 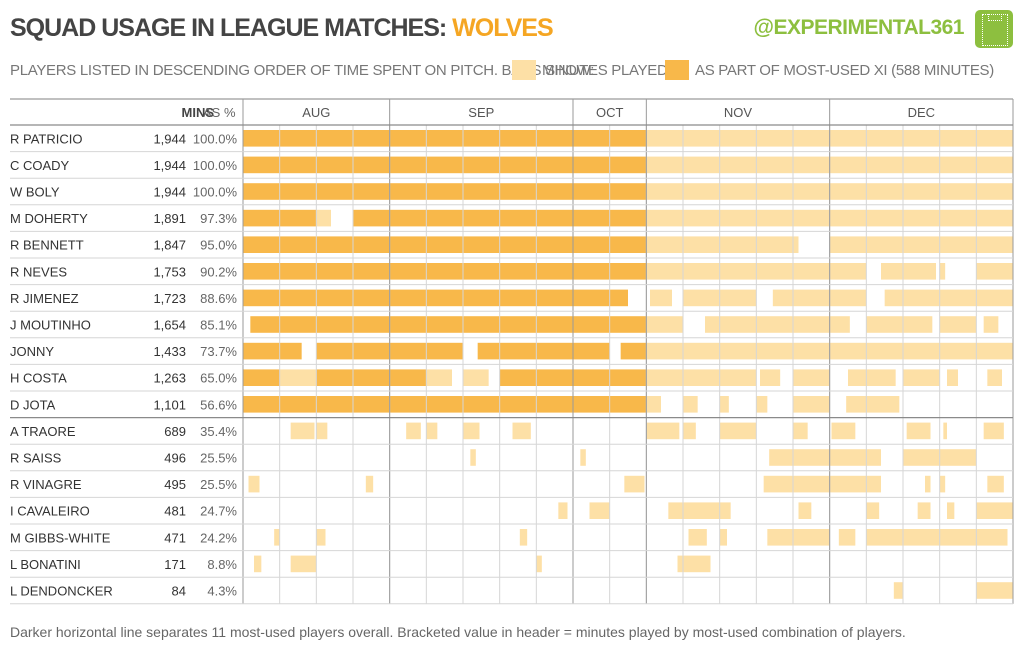 I want to click on player-name: R BENNETT, so click(x=47, y=245).